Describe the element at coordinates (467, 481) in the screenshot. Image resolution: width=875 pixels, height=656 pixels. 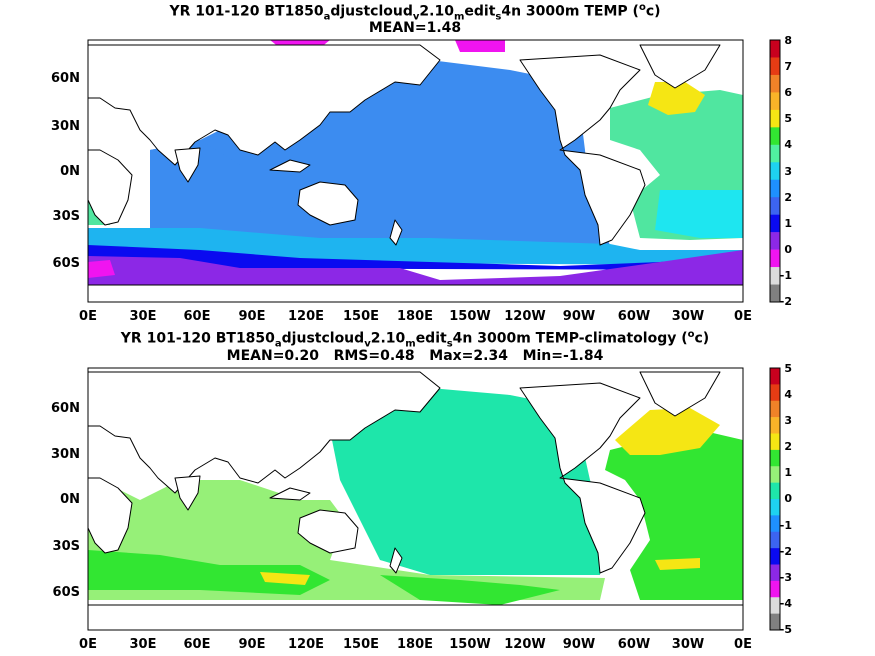
I see `bottom-pacific-ocean` at that location.